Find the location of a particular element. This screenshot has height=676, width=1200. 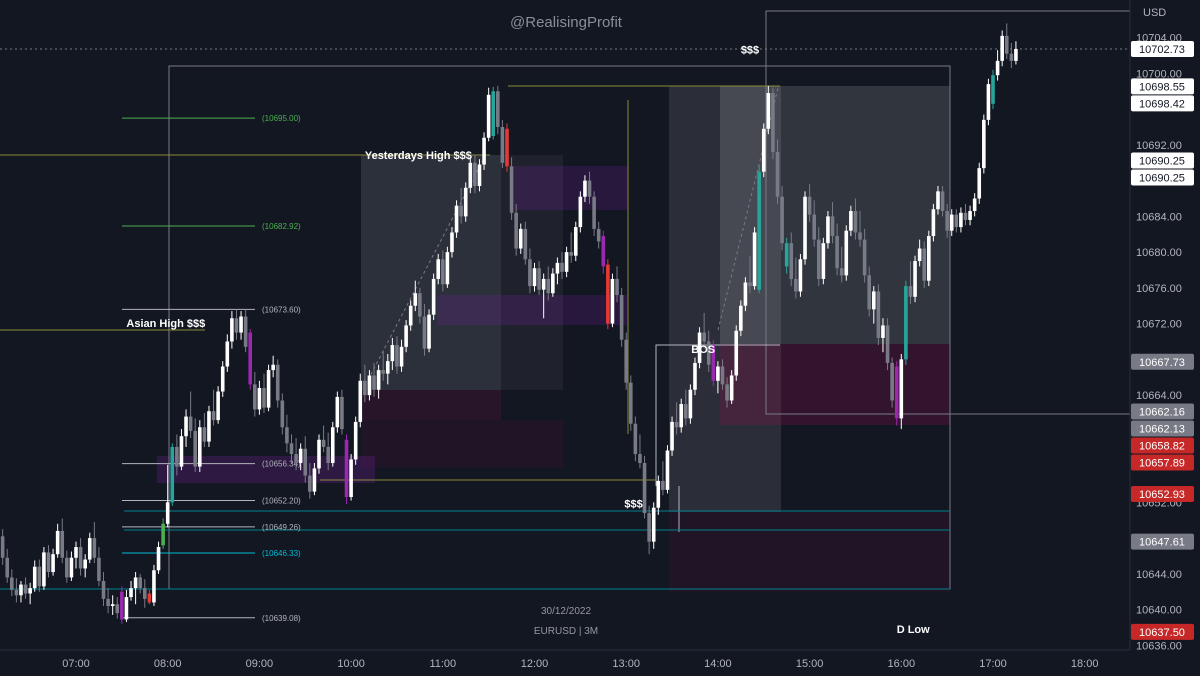

price-tag: 10662.16 is located at coordinates (1162, 411).